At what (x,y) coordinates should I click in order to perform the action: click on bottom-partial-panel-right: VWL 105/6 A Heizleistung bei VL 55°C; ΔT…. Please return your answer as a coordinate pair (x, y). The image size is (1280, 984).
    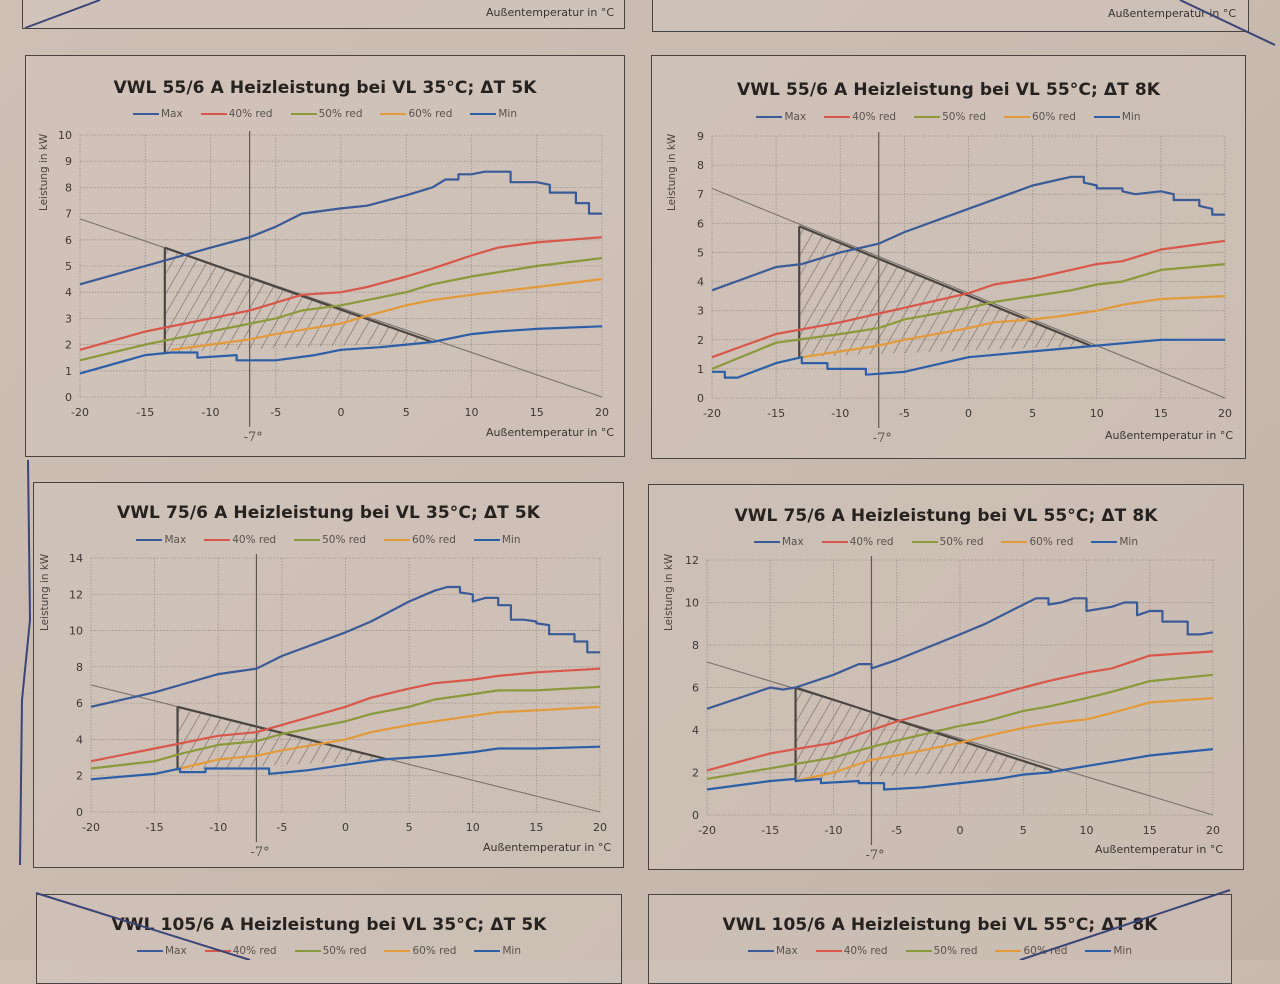
    Looking at the image, I should click on (940, 939).